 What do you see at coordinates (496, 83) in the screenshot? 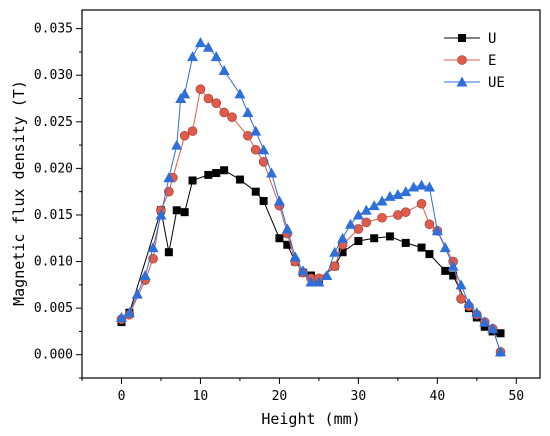
I see `legend-label-ue: UE` at bounding box center [496, 83].